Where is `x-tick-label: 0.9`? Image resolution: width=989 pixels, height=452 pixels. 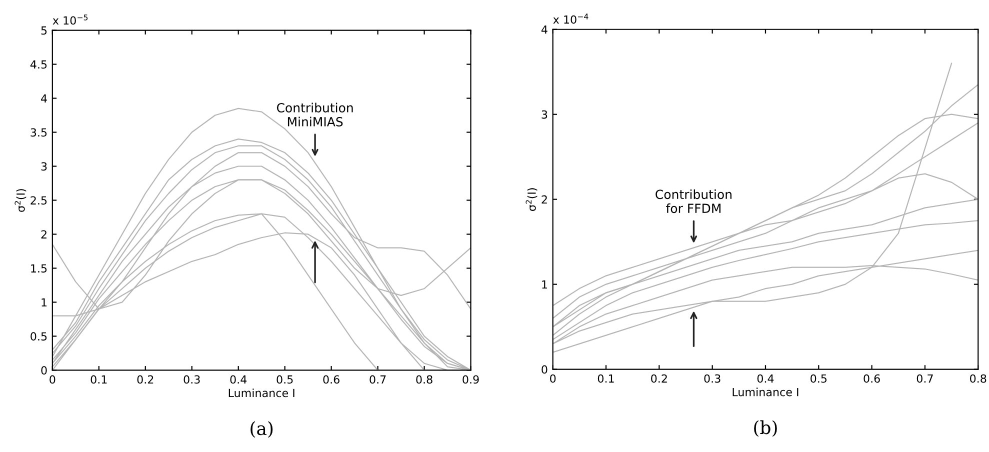
x-tick-label: 0.9 is located at coordinates (470, 379).